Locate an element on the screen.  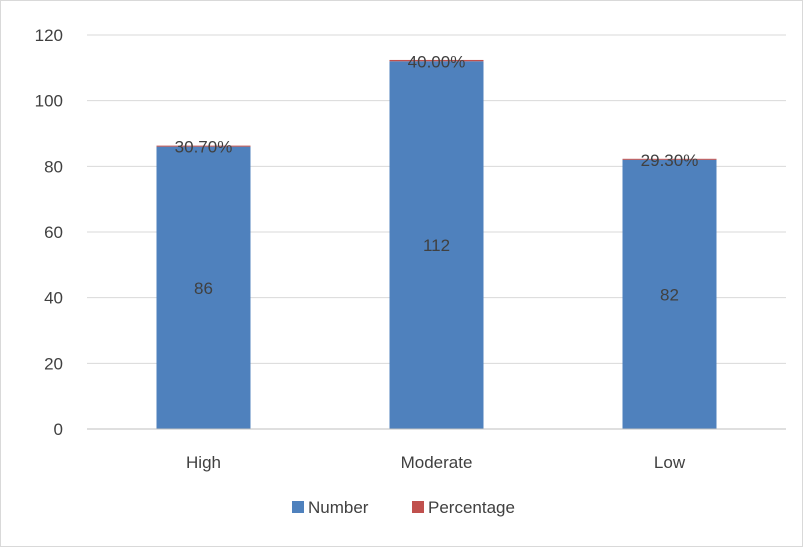
y-tick-label: 0 is located at coordinates (58, 429).